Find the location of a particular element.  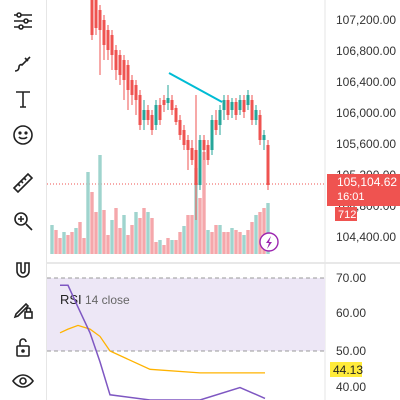

zoom-in-icon is located at coordinates (23, 221).